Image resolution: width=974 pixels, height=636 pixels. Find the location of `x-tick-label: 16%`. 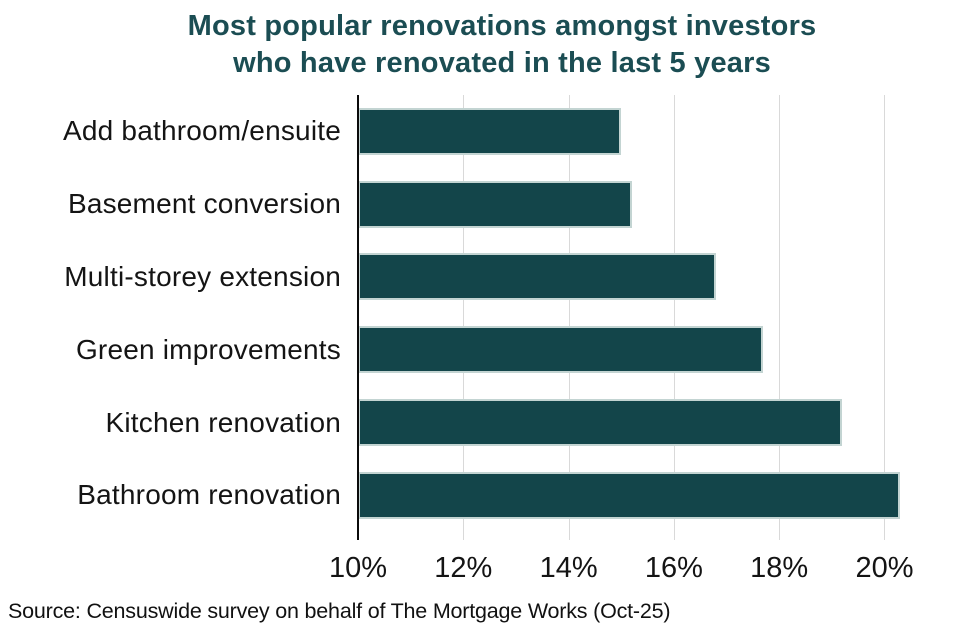

x-tick-label: 16% is located at coordinates (673, 568).